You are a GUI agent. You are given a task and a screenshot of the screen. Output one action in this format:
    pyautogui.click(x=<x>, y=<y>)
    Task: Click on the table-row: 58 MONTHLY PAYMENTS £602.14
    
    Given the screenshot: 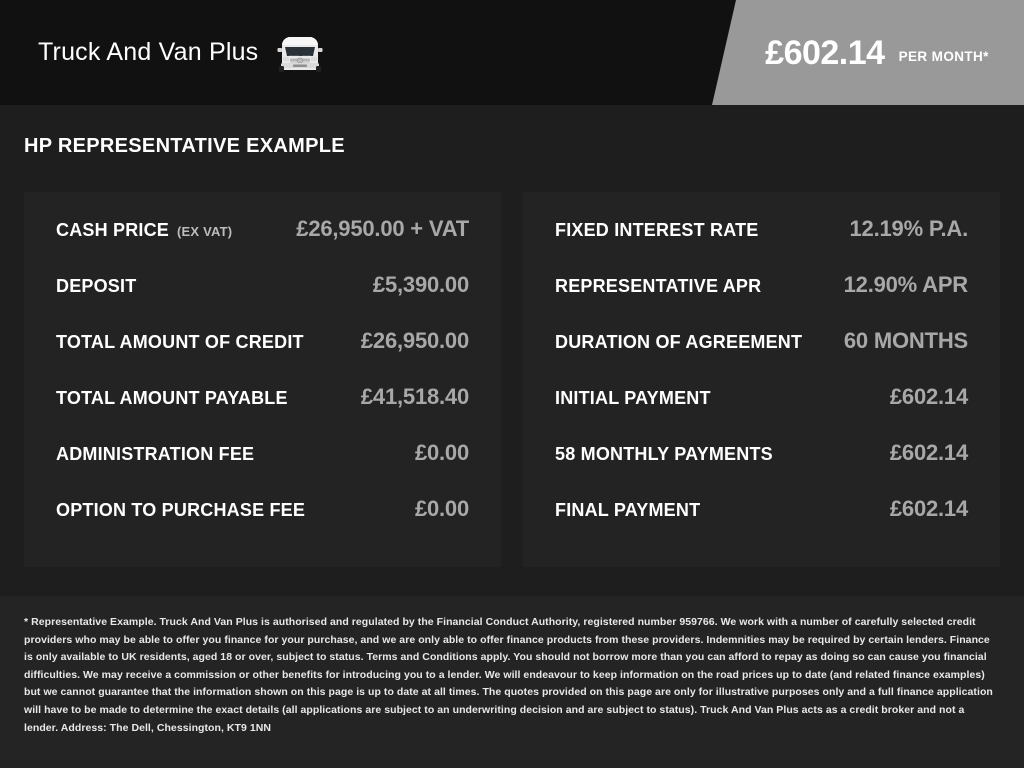 What is the action you would take?
    pyautogui.click(x=761, y=468)
    